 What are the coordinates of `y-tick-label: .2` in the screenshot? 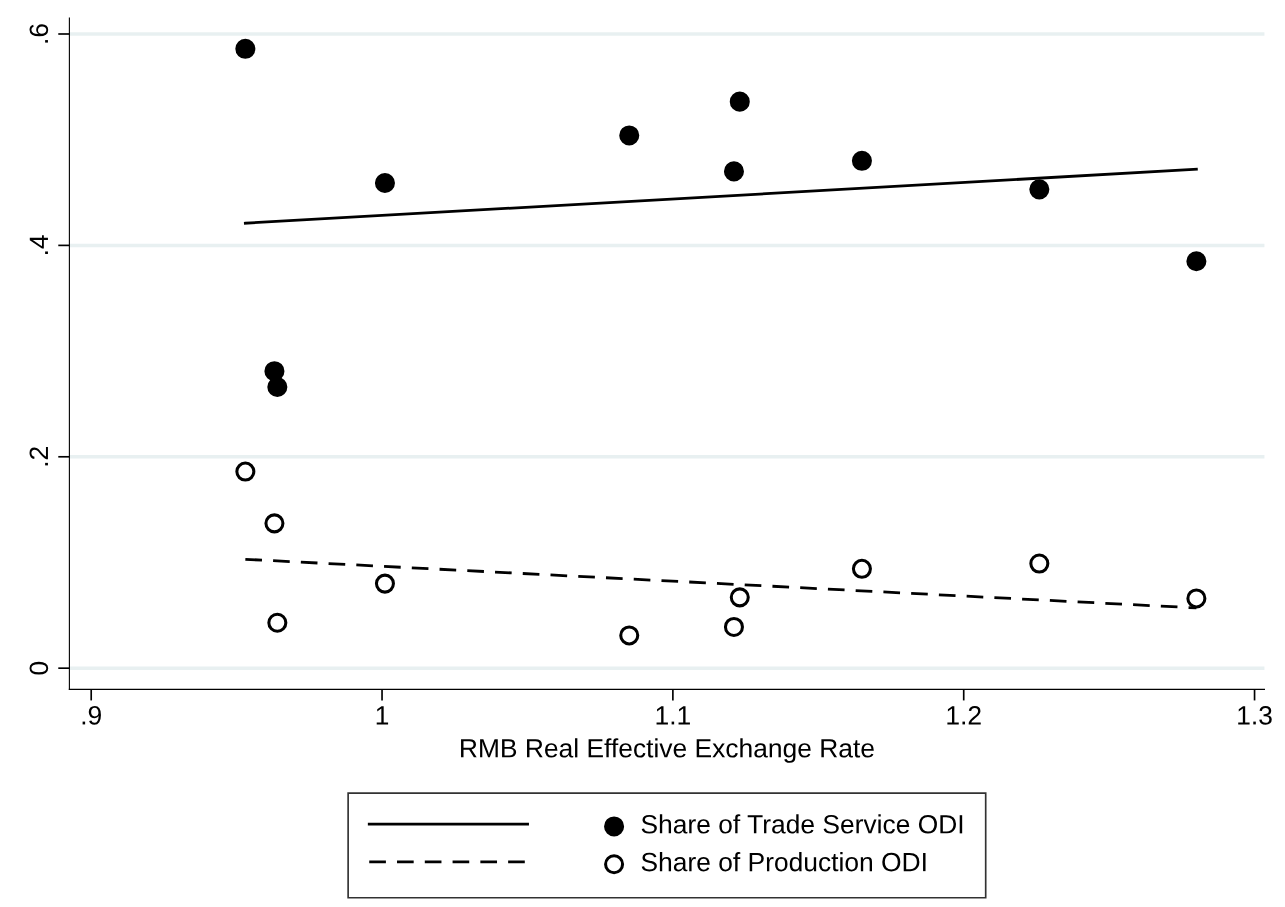 It's located at (38, 456).